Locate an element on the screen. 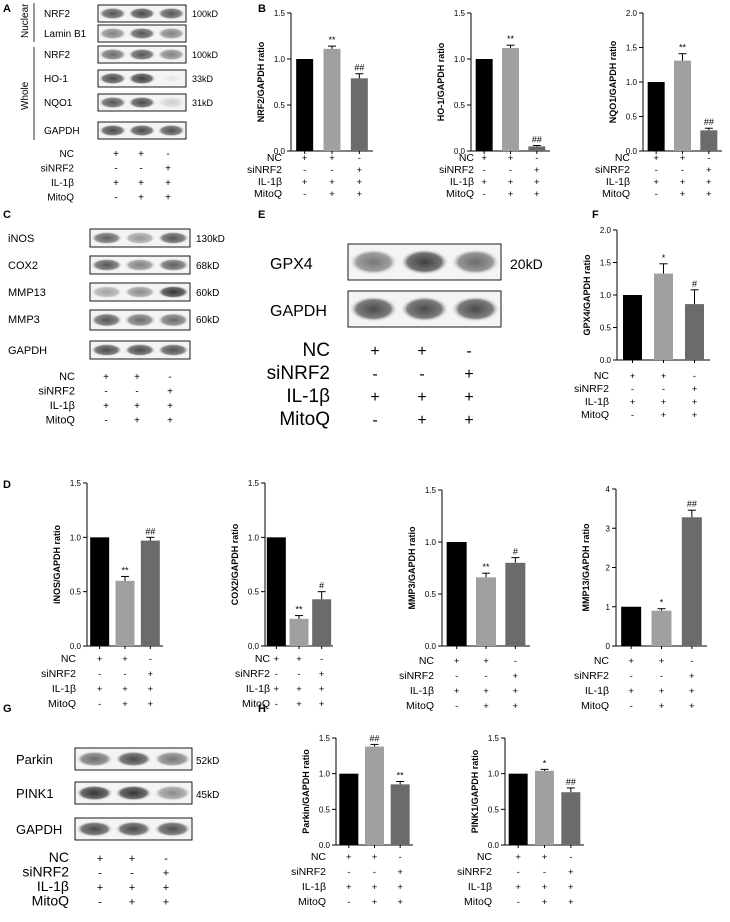 Image resolution: width=730 pixels, height=922 pixels. panel-e-protein-label: GPX4 is located at coordinates (291, 264).